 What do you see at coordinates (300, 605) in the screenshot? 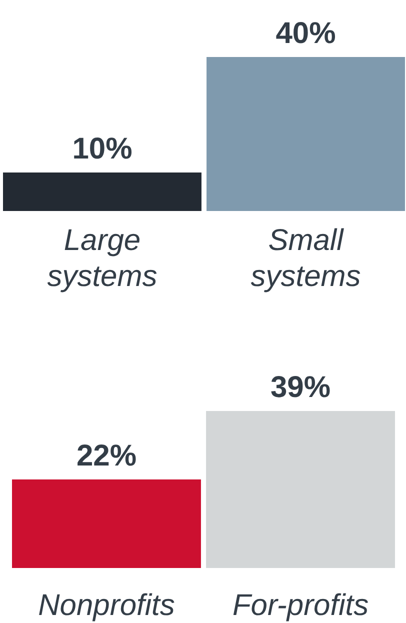
I see `x-tick-label: For-profits` at bounding box center [300, 605].